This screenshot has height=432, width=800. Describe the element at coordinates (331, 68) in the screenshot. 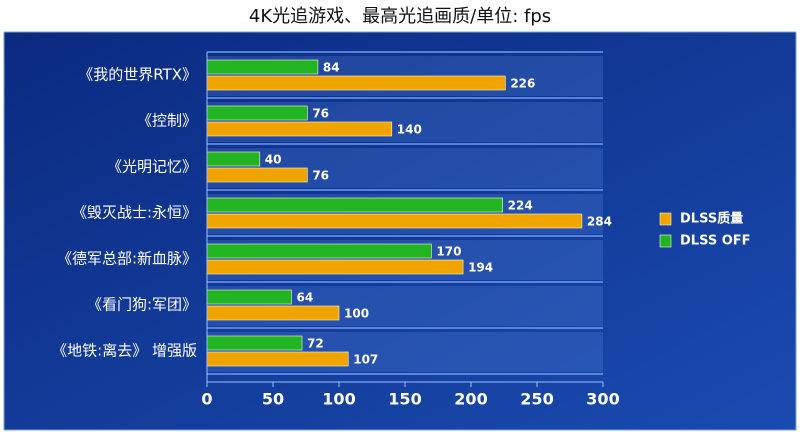

I see `value-label: 84` at that location.